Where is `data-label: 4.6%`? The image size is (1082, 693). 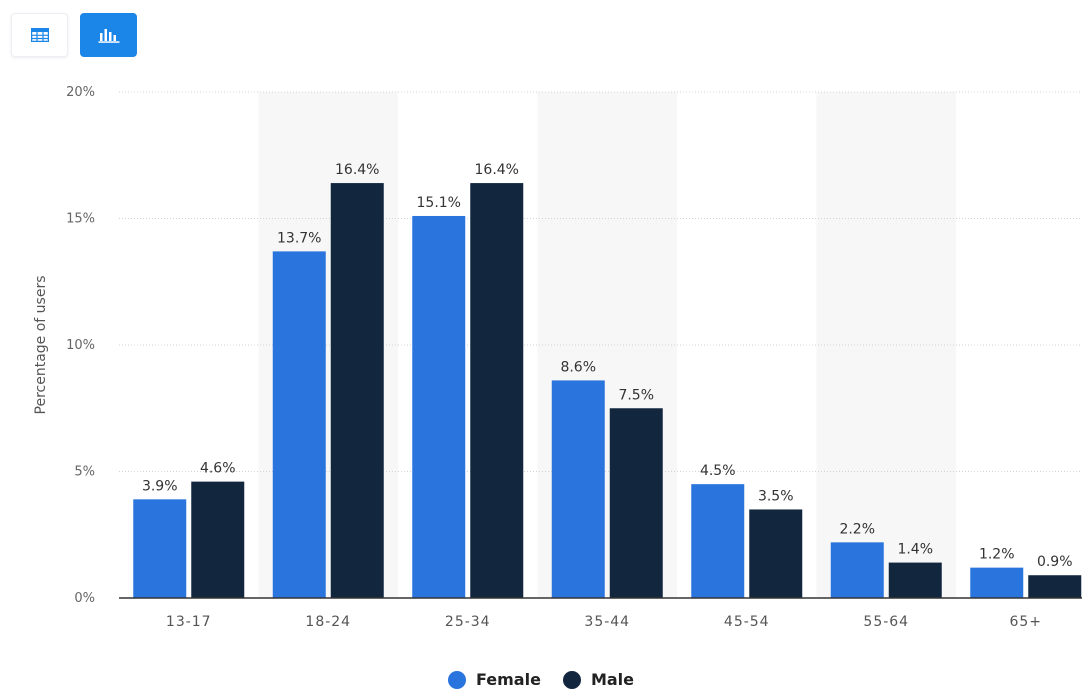
data-label: 4.6% is located at coordinates (218, 469).